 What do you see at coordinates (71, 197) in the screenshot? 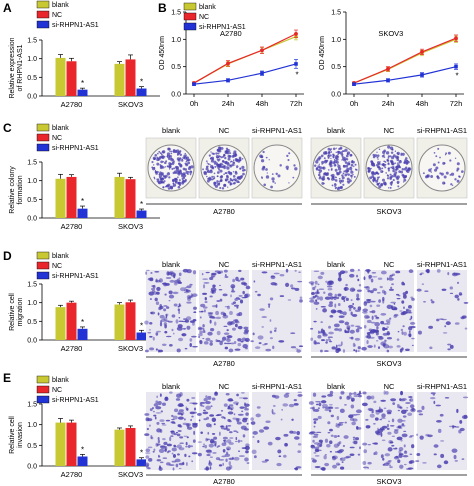
I see `bar` at bounding box center [71, 197].